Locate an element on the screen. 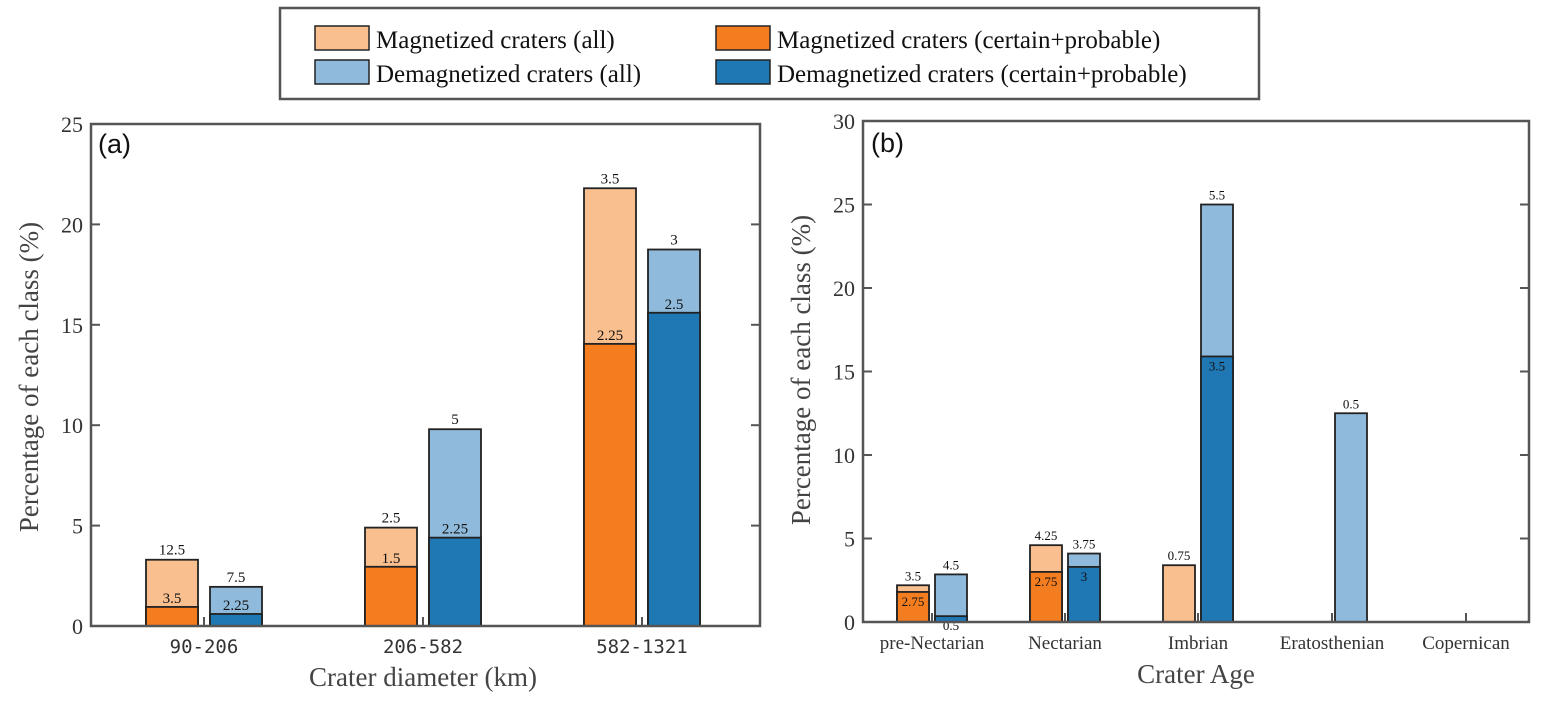 The image size is (1556, 708). bar-demag-all-eratosthenian is located at coordinates (1351, 517).